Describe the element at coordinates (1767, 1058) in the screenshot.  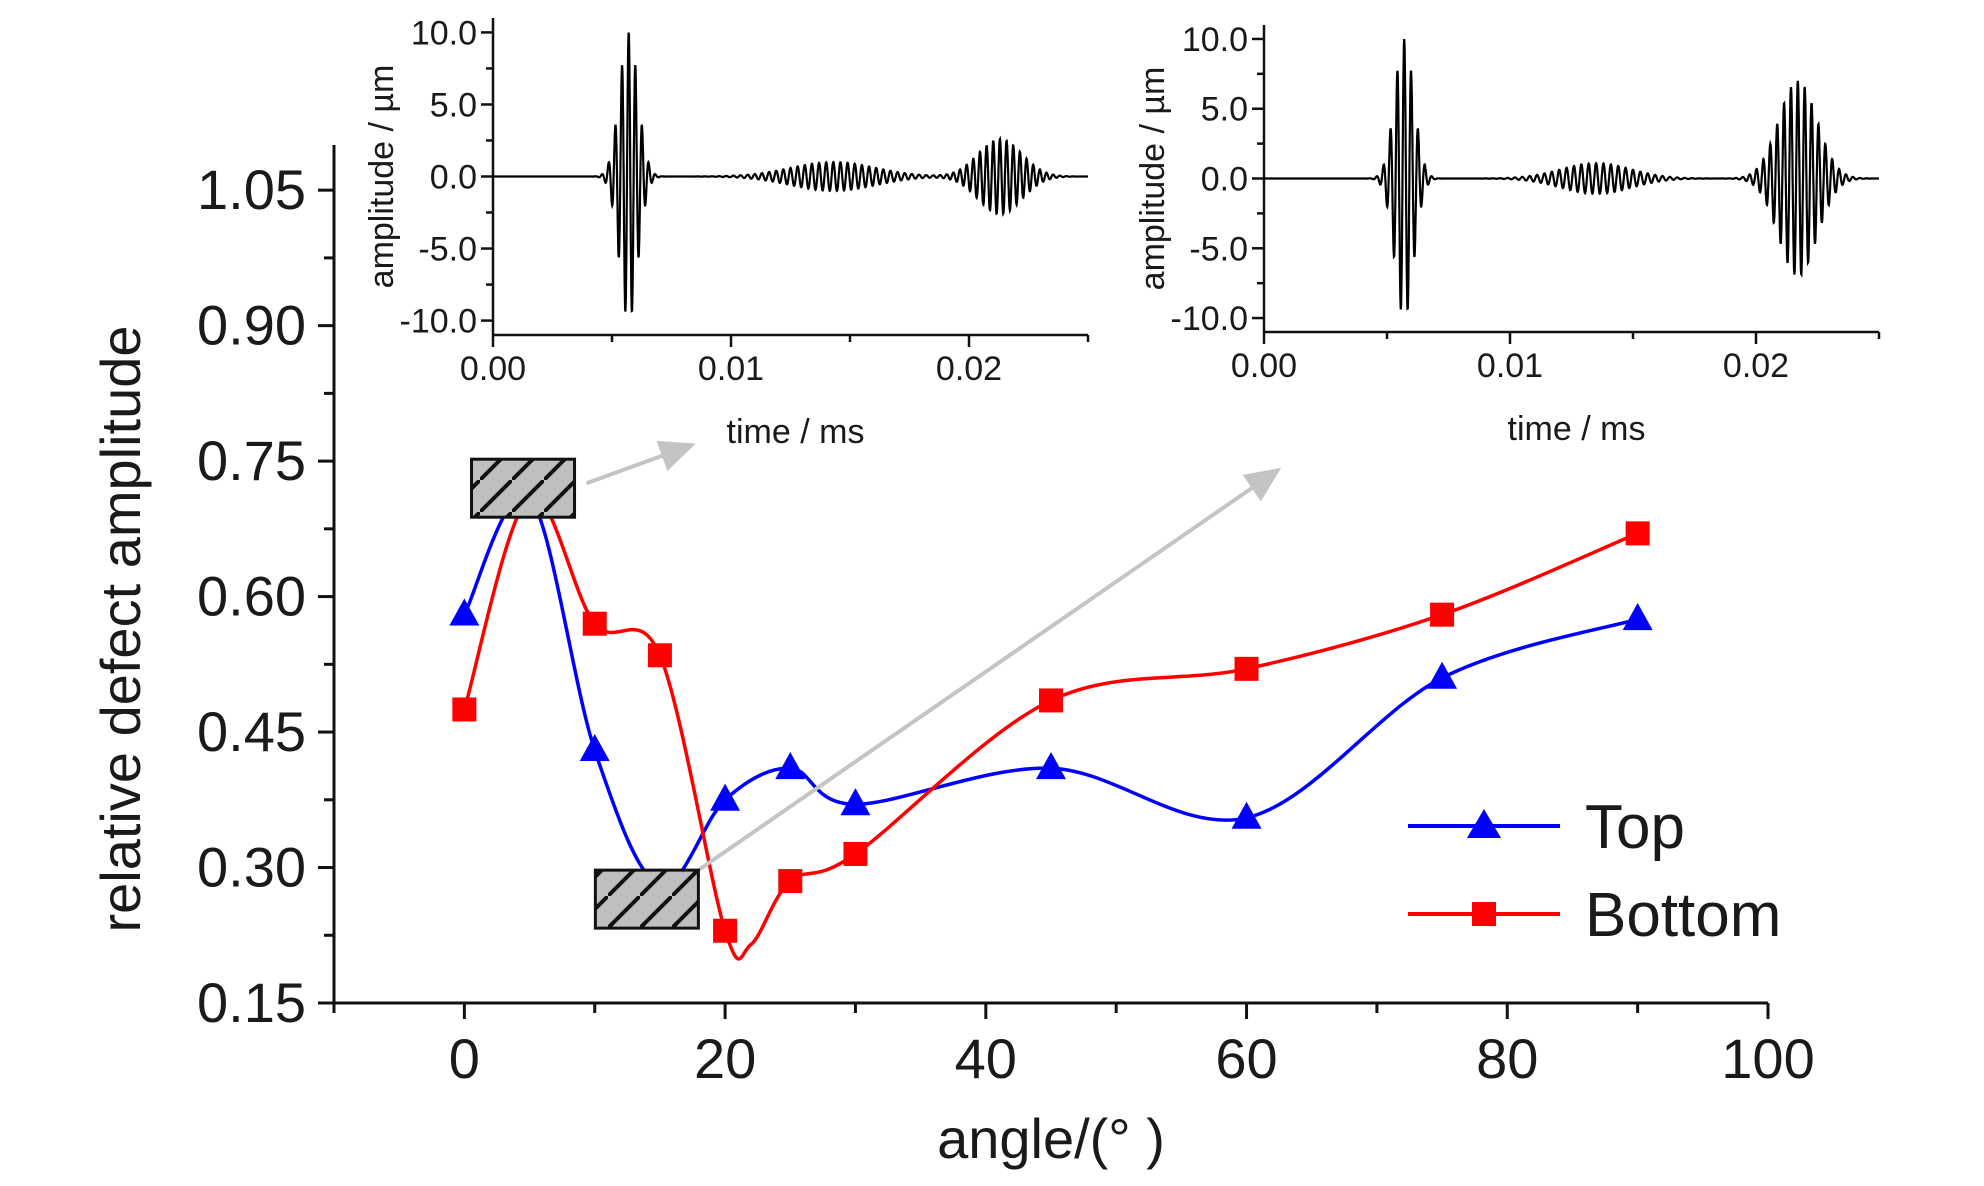
I see `x-tick-label: 100` at that location.